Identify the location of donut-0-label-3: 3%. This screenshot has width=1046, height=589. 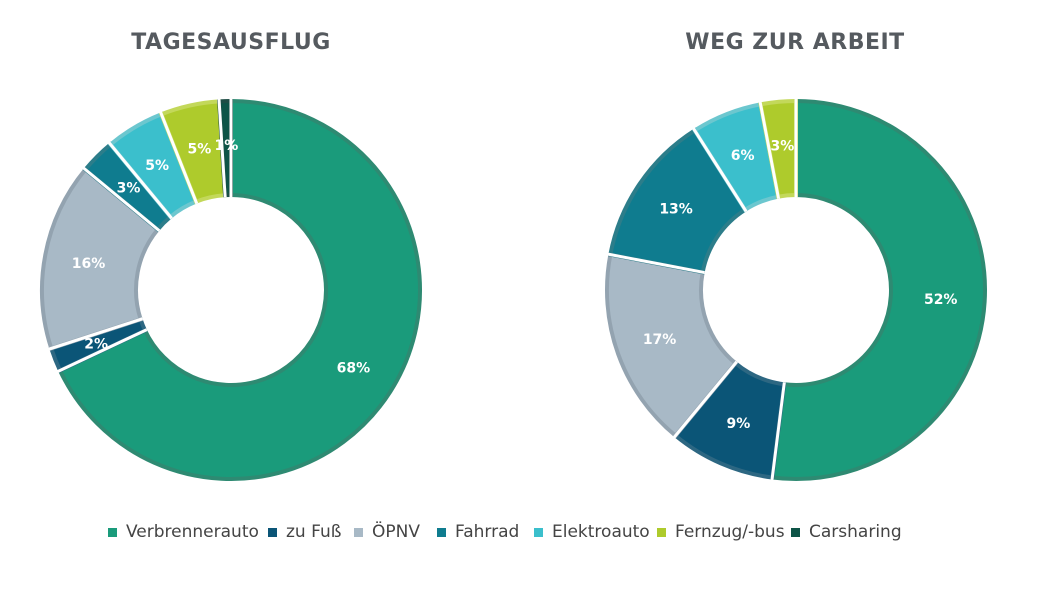
(129, 188).